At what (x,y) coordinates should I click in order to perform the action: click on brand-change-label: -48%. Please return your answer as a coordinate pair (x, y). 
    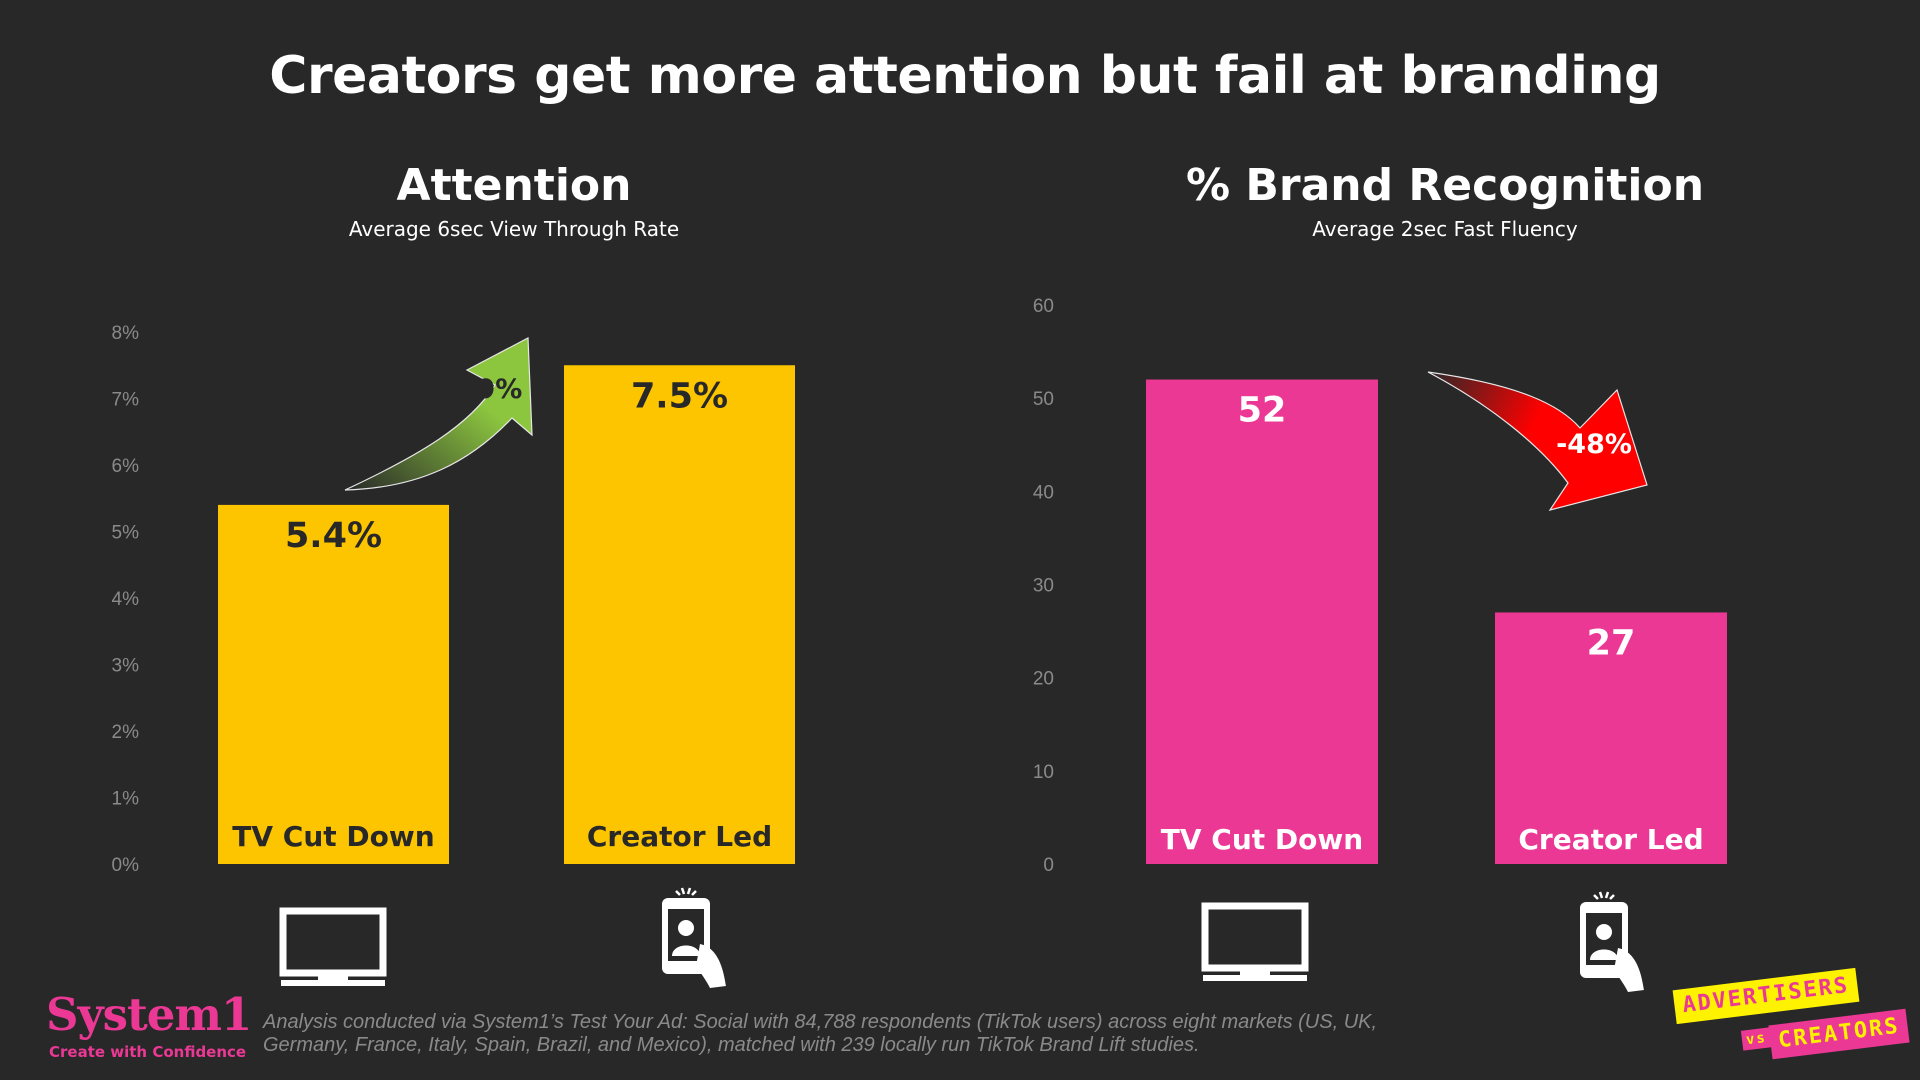
    Looking at the image, I should click on (1594, 444).